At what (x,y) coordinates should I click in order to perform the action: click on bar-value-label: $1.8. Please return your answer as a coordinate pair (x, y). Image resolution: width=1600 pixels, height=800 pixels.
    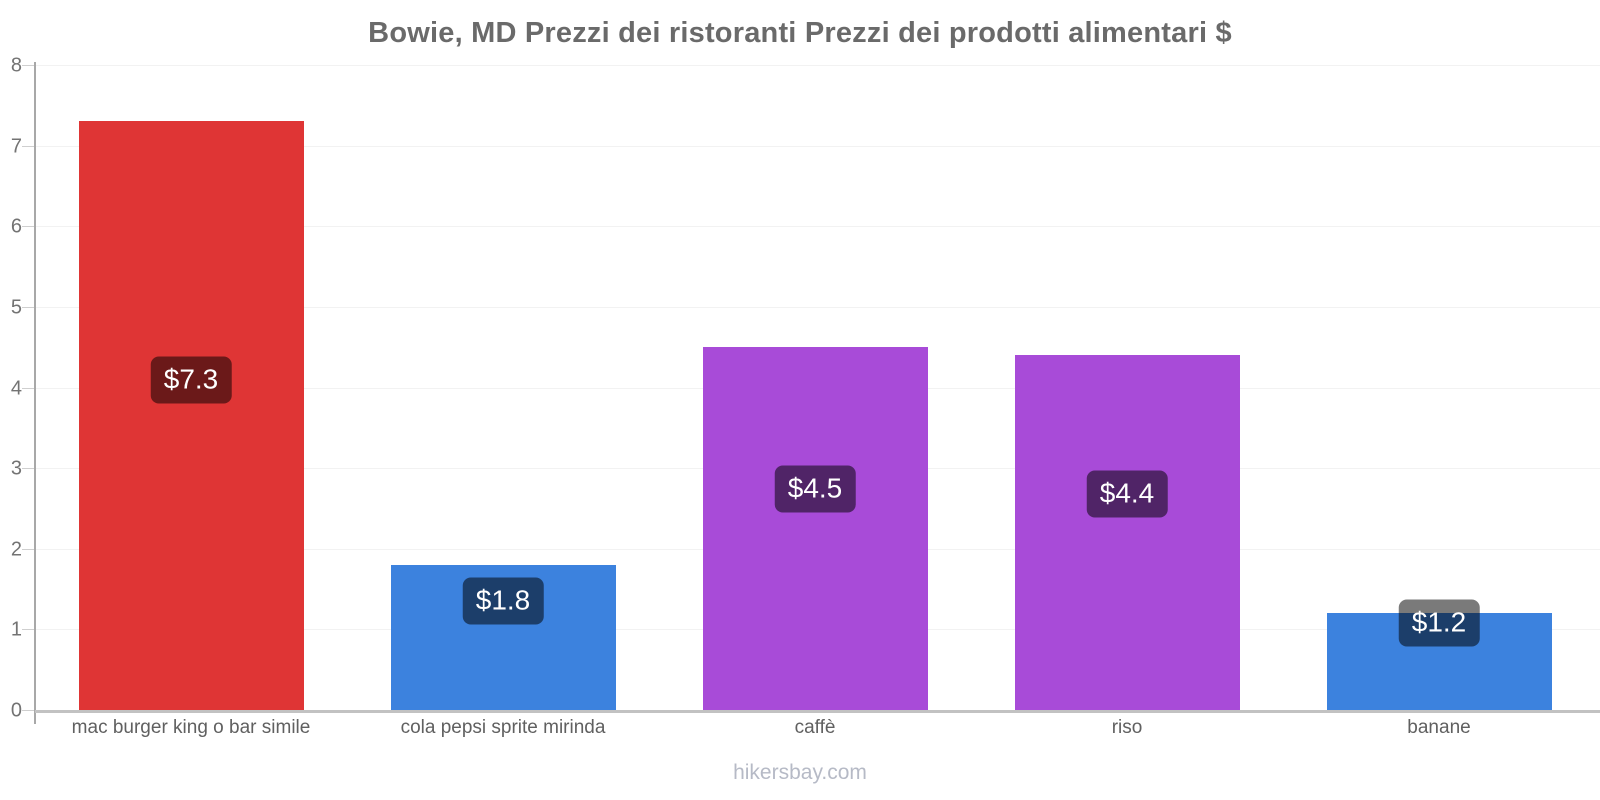
    Looking at the image, I should click on (503, 601).